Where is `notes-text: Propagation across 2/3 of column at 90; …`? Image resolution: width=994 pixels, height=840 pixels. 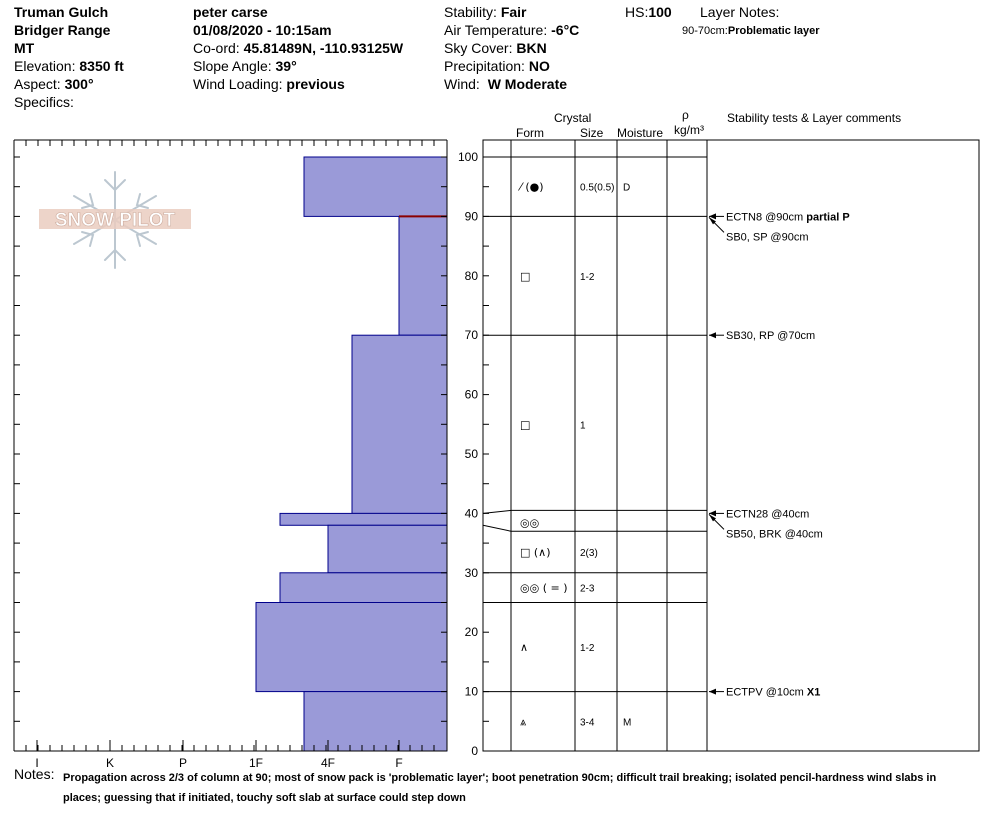 notes-text: Propagation across 2/3 of column at 90; … is located at coordinates (500, 788).